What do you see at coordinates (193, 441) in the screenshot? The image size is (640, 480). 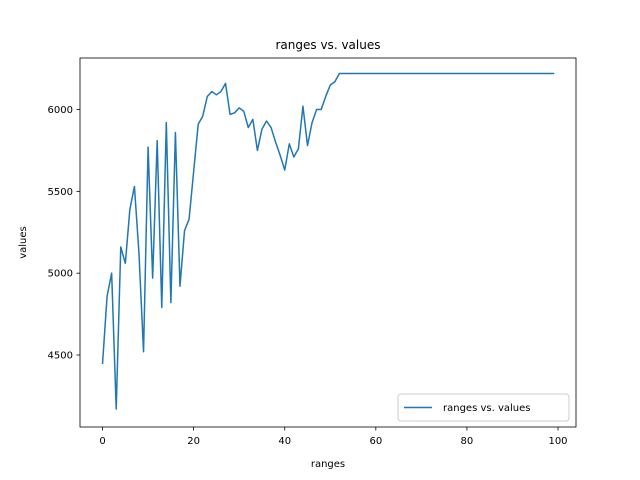 I see `x-tick-label: 20` at bounding box center [193, 441].